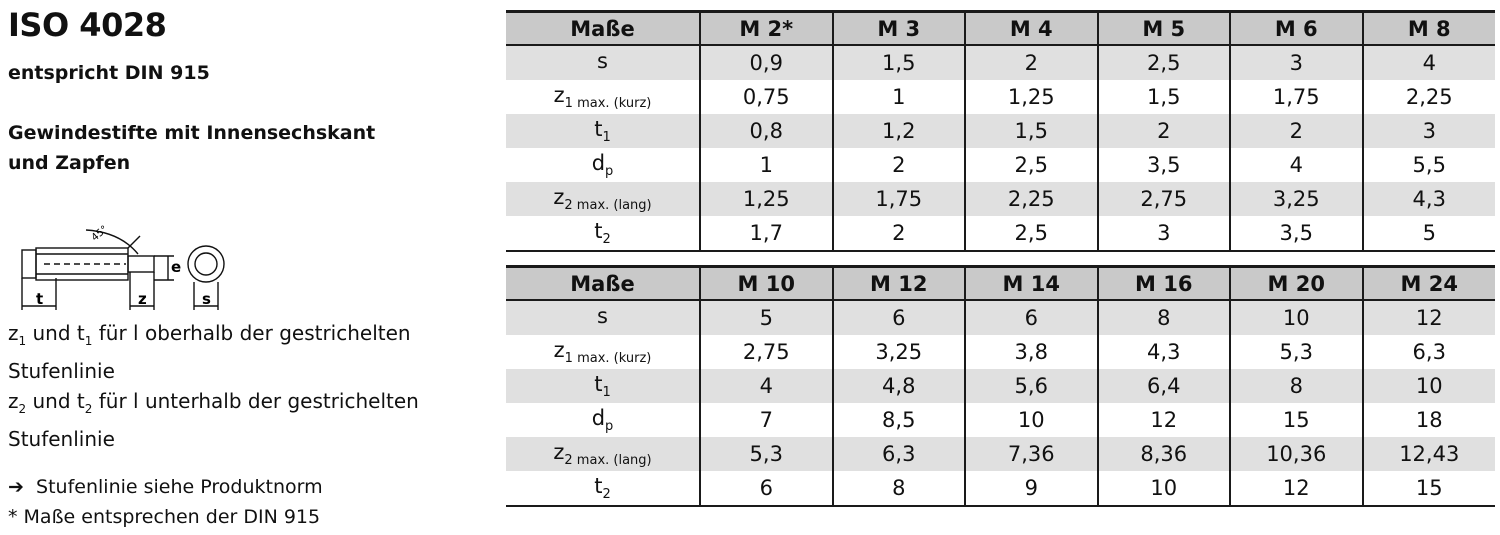 The image size is (1500, 535). I want to click on table-row: dp 7 8,5 10 12 15 18, so click(1000, 420).